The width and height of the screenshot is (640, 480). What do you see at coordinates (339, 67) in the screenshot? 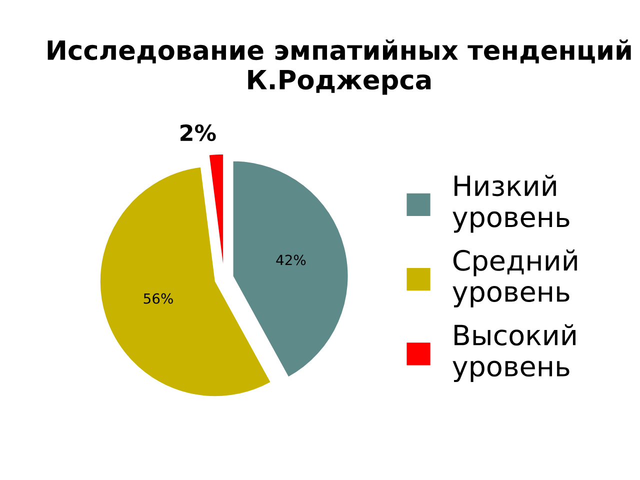
I see `chart-title: Исследование эмпатийных тенденций К.Роджерса` at bounding box center [339, 67].